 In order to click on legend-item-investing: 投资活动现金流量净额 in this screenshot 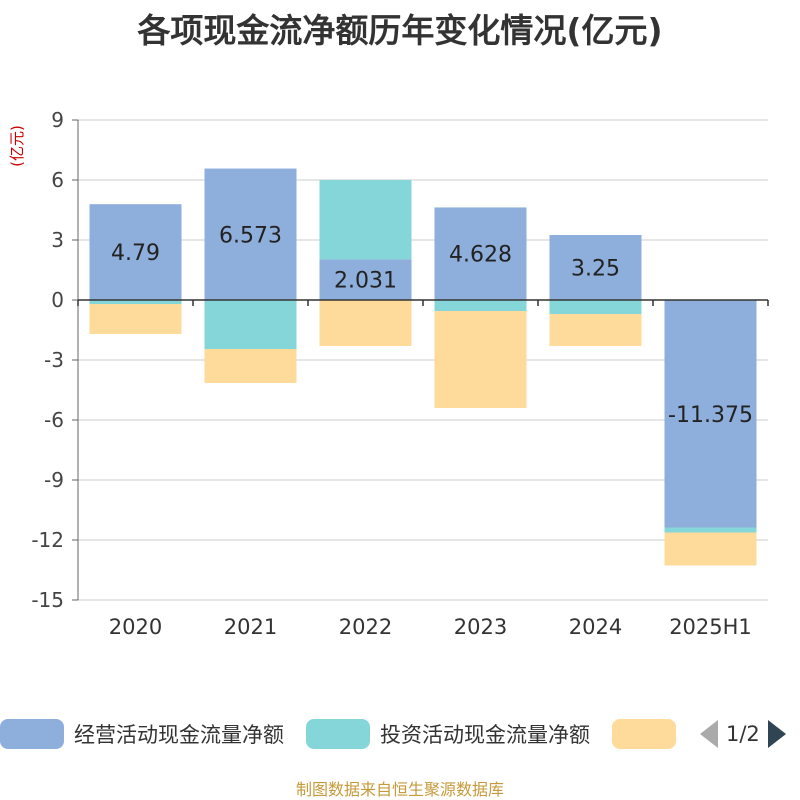, I will do `click(448, 734)`.